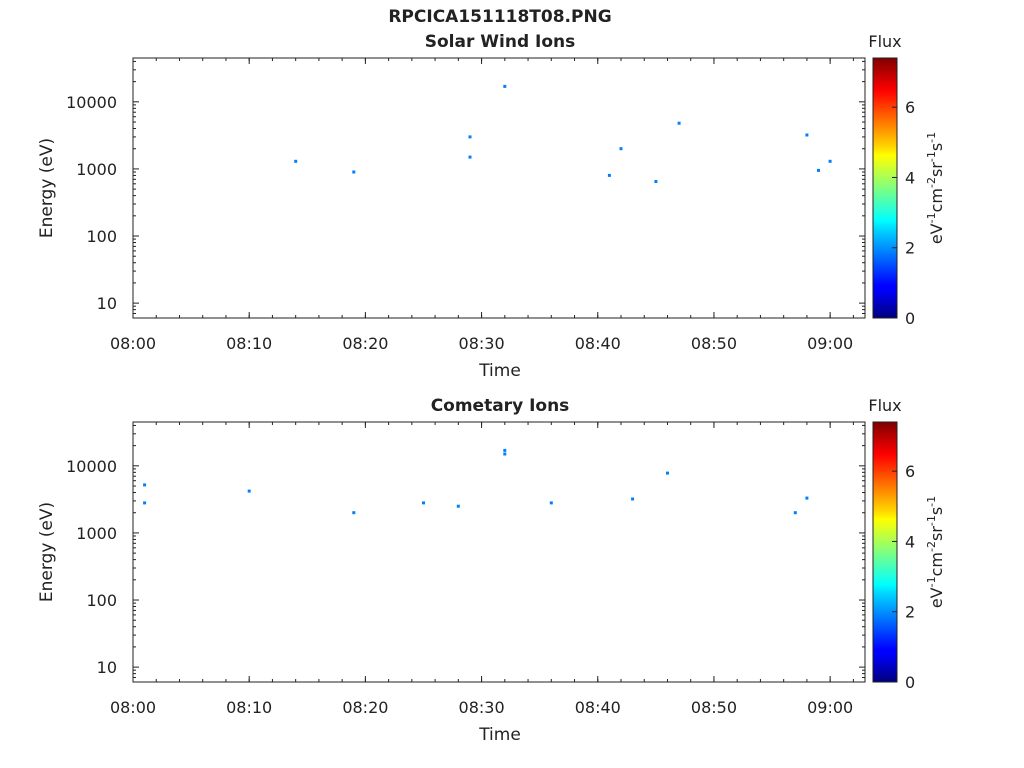 Image resolution: width=1024 pixels, height=768 pixels. Describe the element at coordinates (500, 42) in the screenshot. I see `panel-title: Solar Wind Ions` at that location.